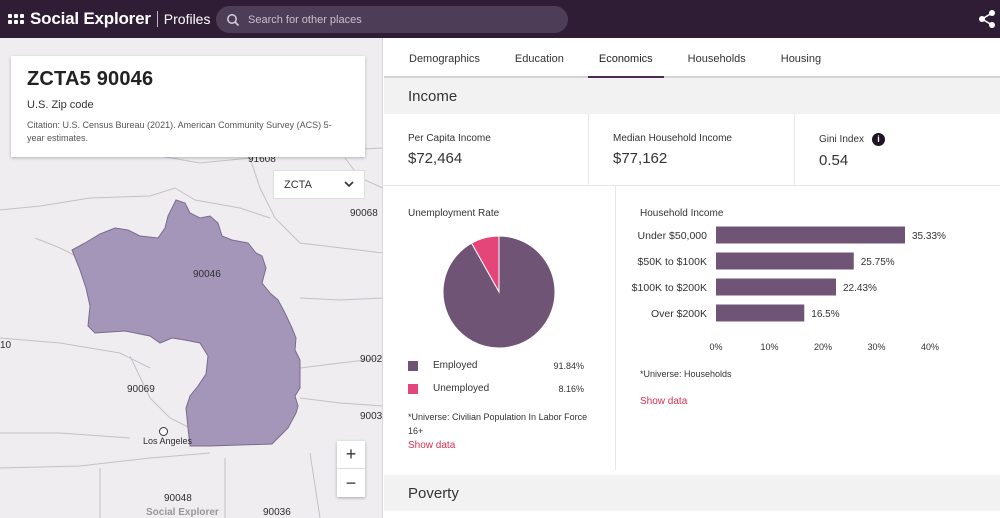 This screenshot has height=518, width=1000. What do you see at coordinates (319, 184) in the screenshot?
I see `geography-select: ZCTA` at bounding box center [319, 184].